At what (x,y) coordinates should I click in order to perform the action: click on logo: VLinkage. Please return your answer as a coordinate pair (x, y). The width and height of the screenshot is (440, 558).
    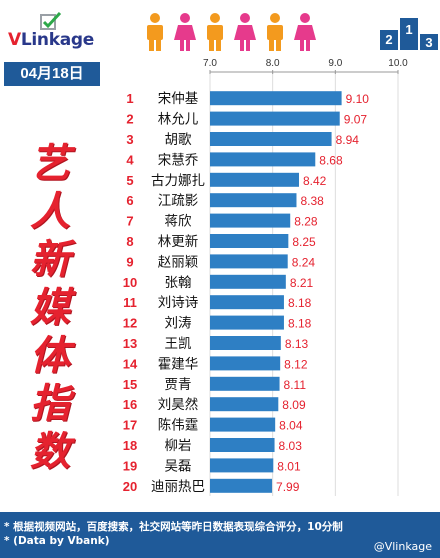
    Looking at the image, I should click on (60, 32).